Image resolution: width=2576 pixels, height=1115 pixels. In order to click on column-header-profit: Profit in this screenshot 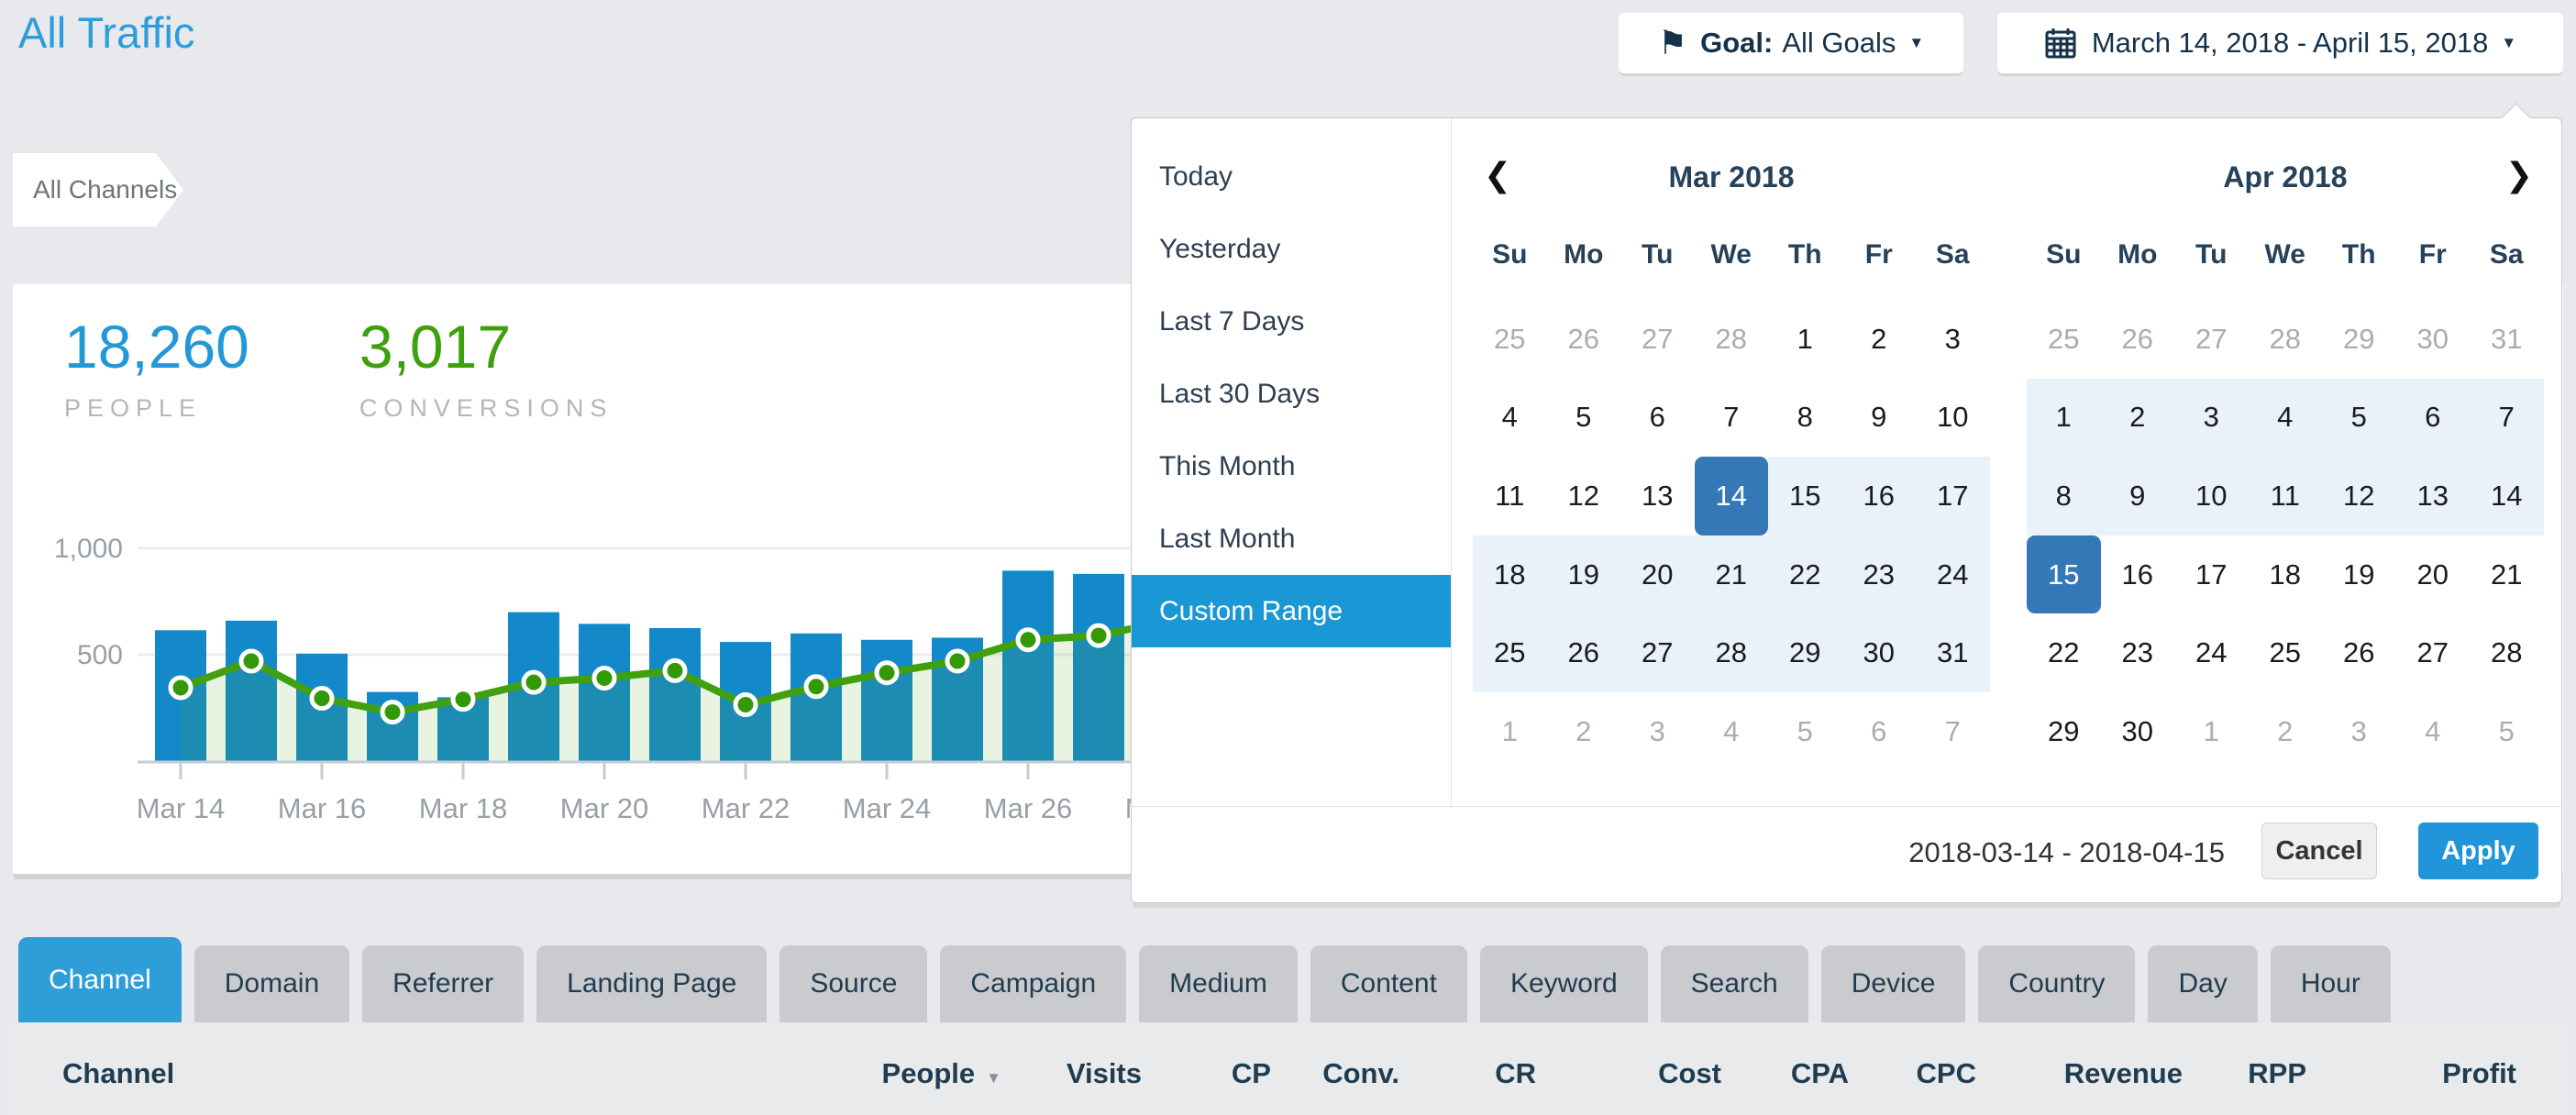, I will do `click(2479, 1073)`.